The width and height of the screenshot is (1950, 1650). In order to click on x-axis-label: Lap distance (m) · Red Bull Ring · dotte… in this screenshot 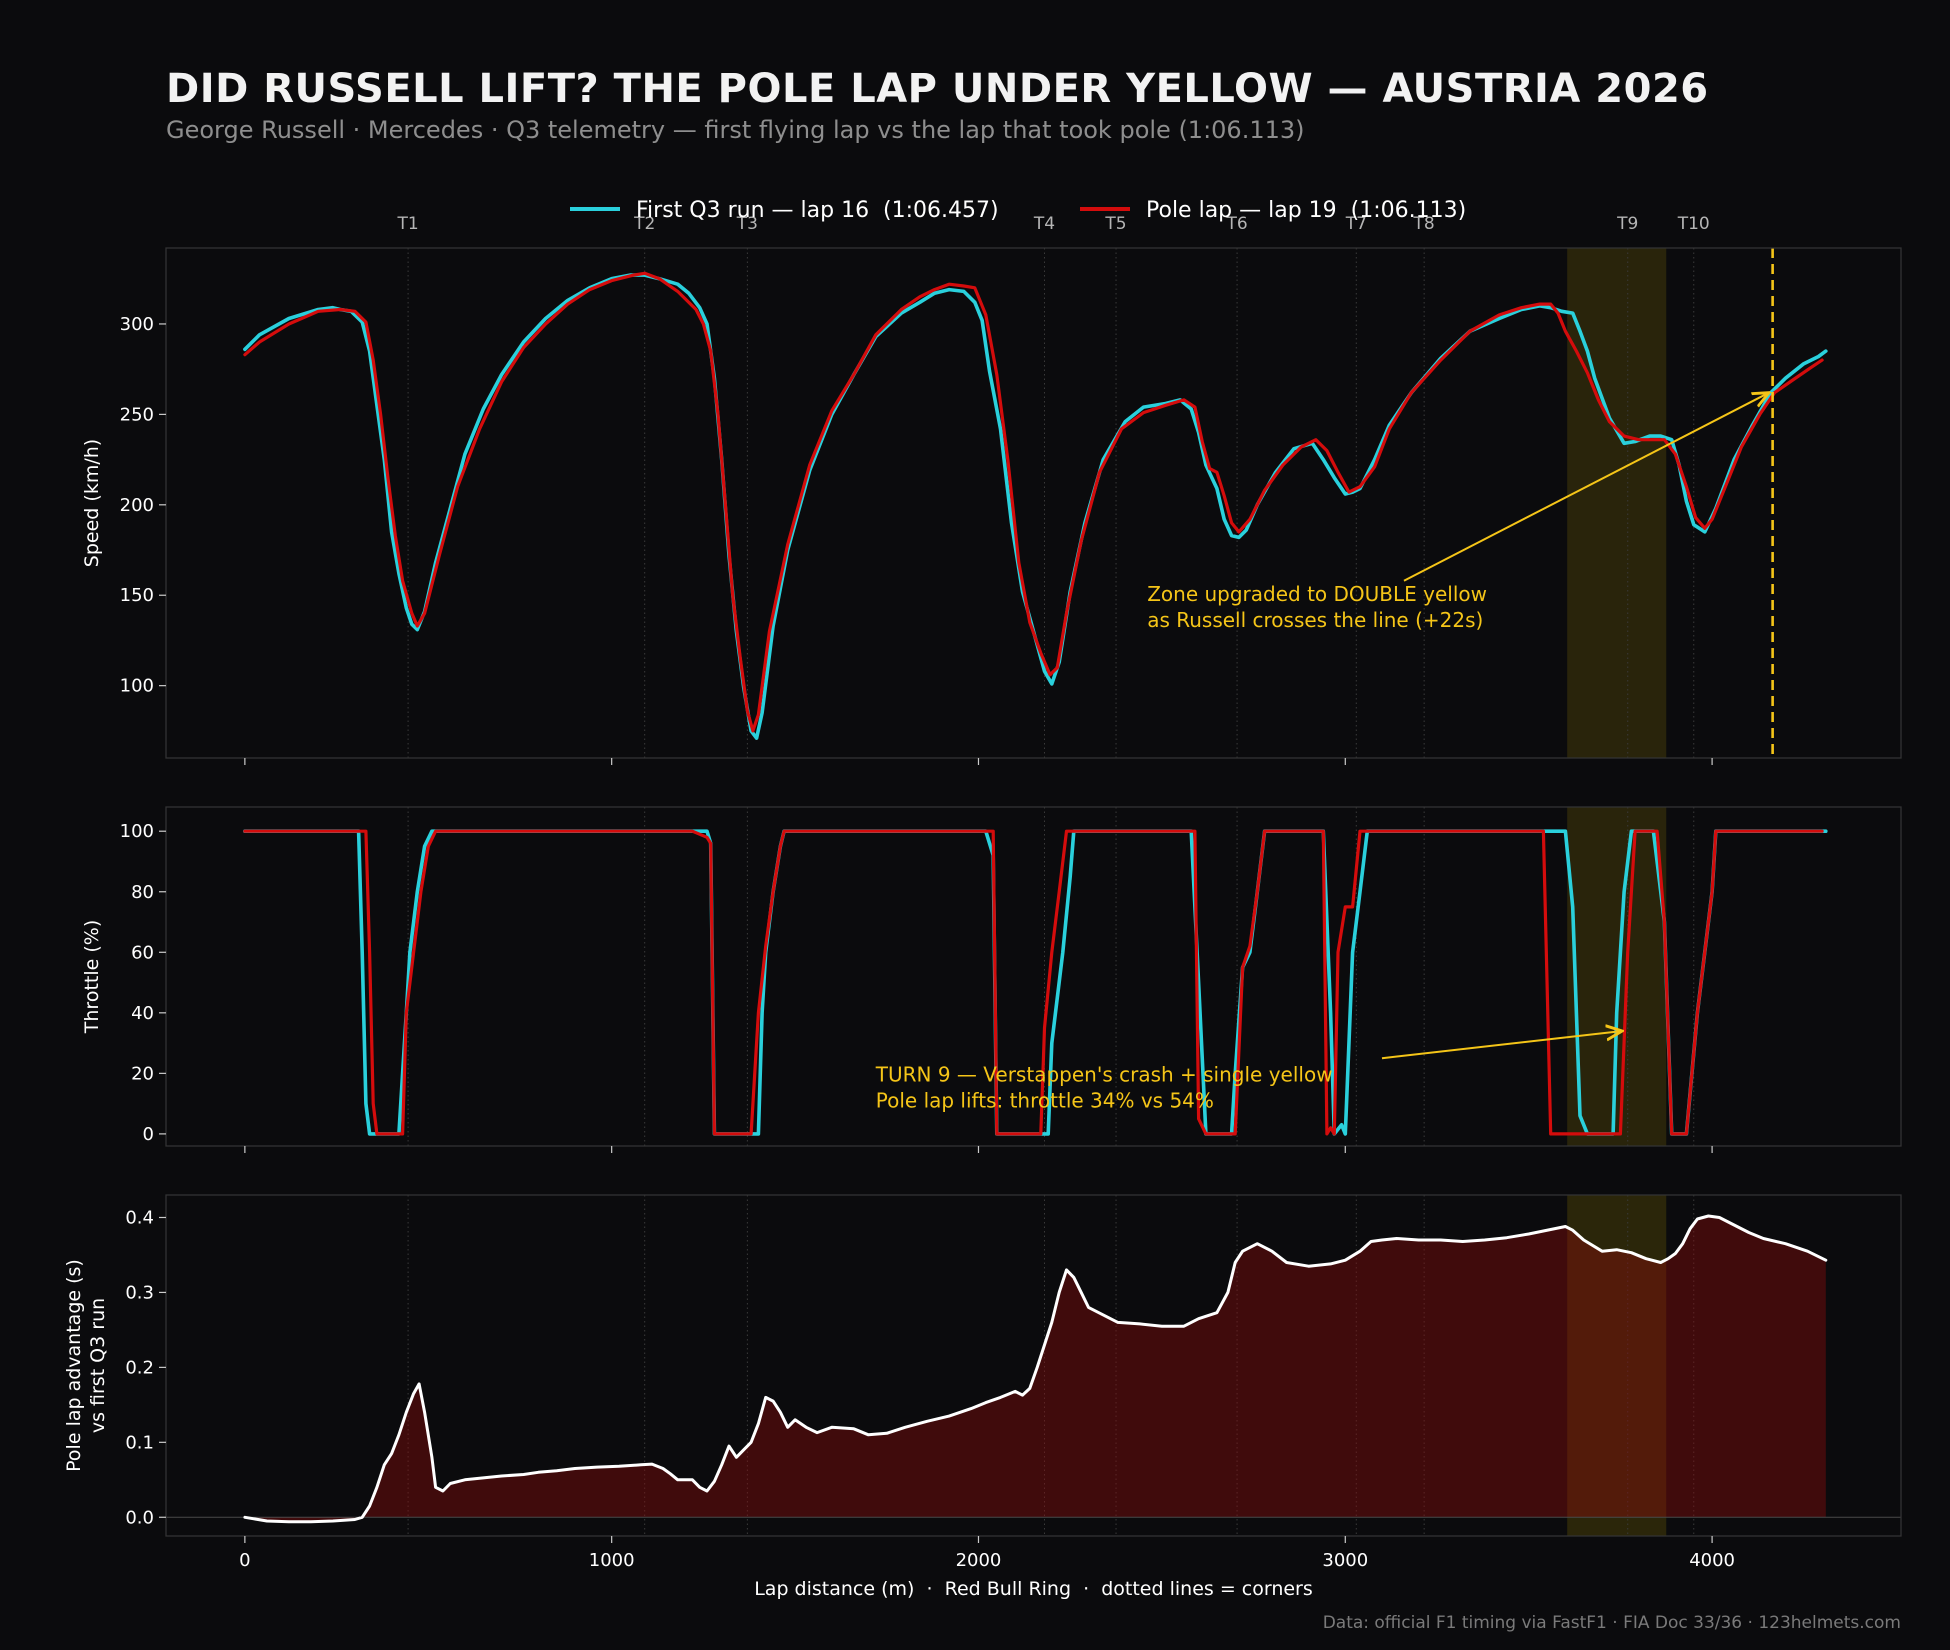, I will do `click(1033, 1589)`.